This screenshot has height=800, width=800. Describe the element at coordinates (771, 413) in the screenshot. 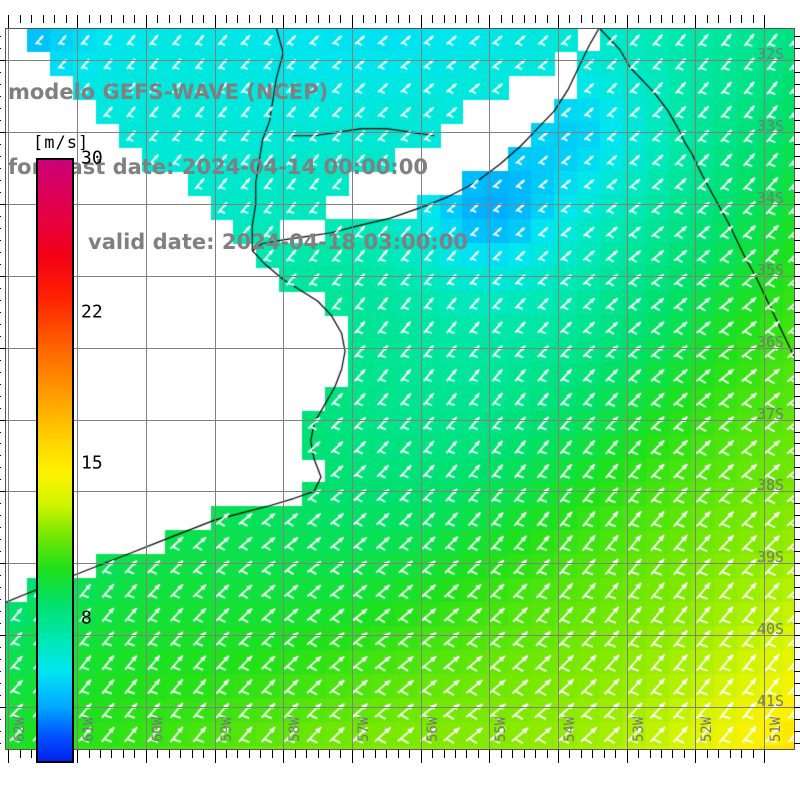

I see `lat-label-37S: 37S` at that location.